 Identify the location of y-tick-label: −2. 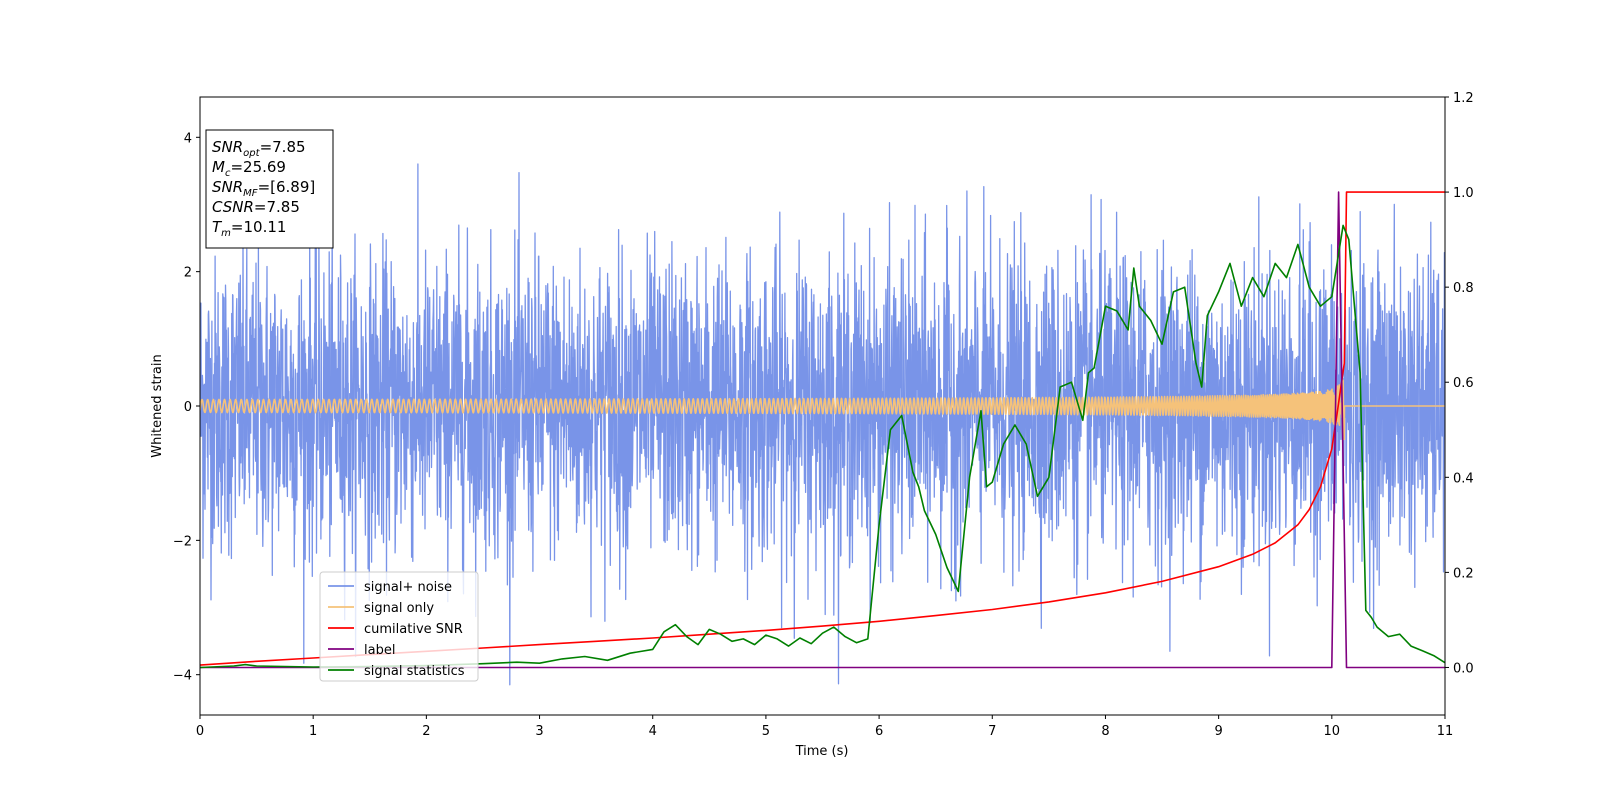
(182, 541).